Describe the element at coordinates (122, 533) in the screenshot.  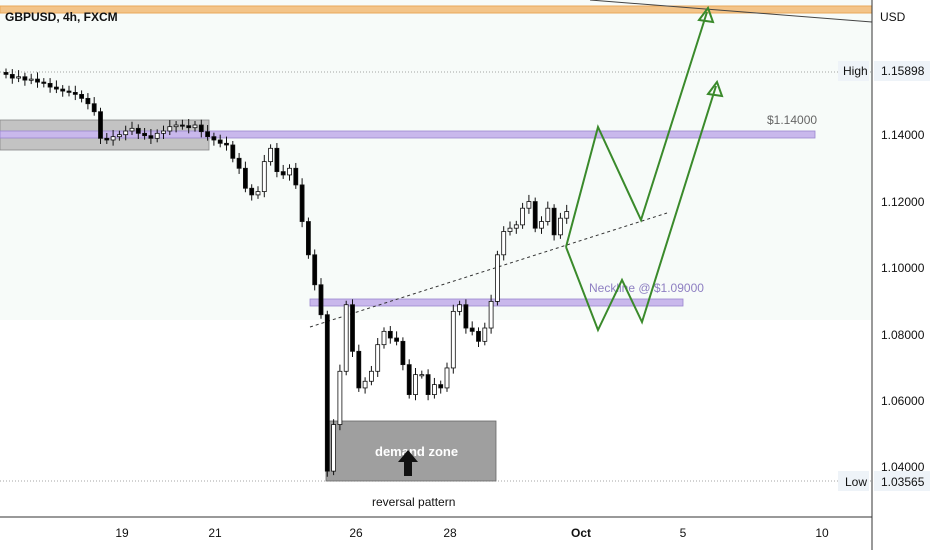
I see `x-tick-label: 19` at that location.